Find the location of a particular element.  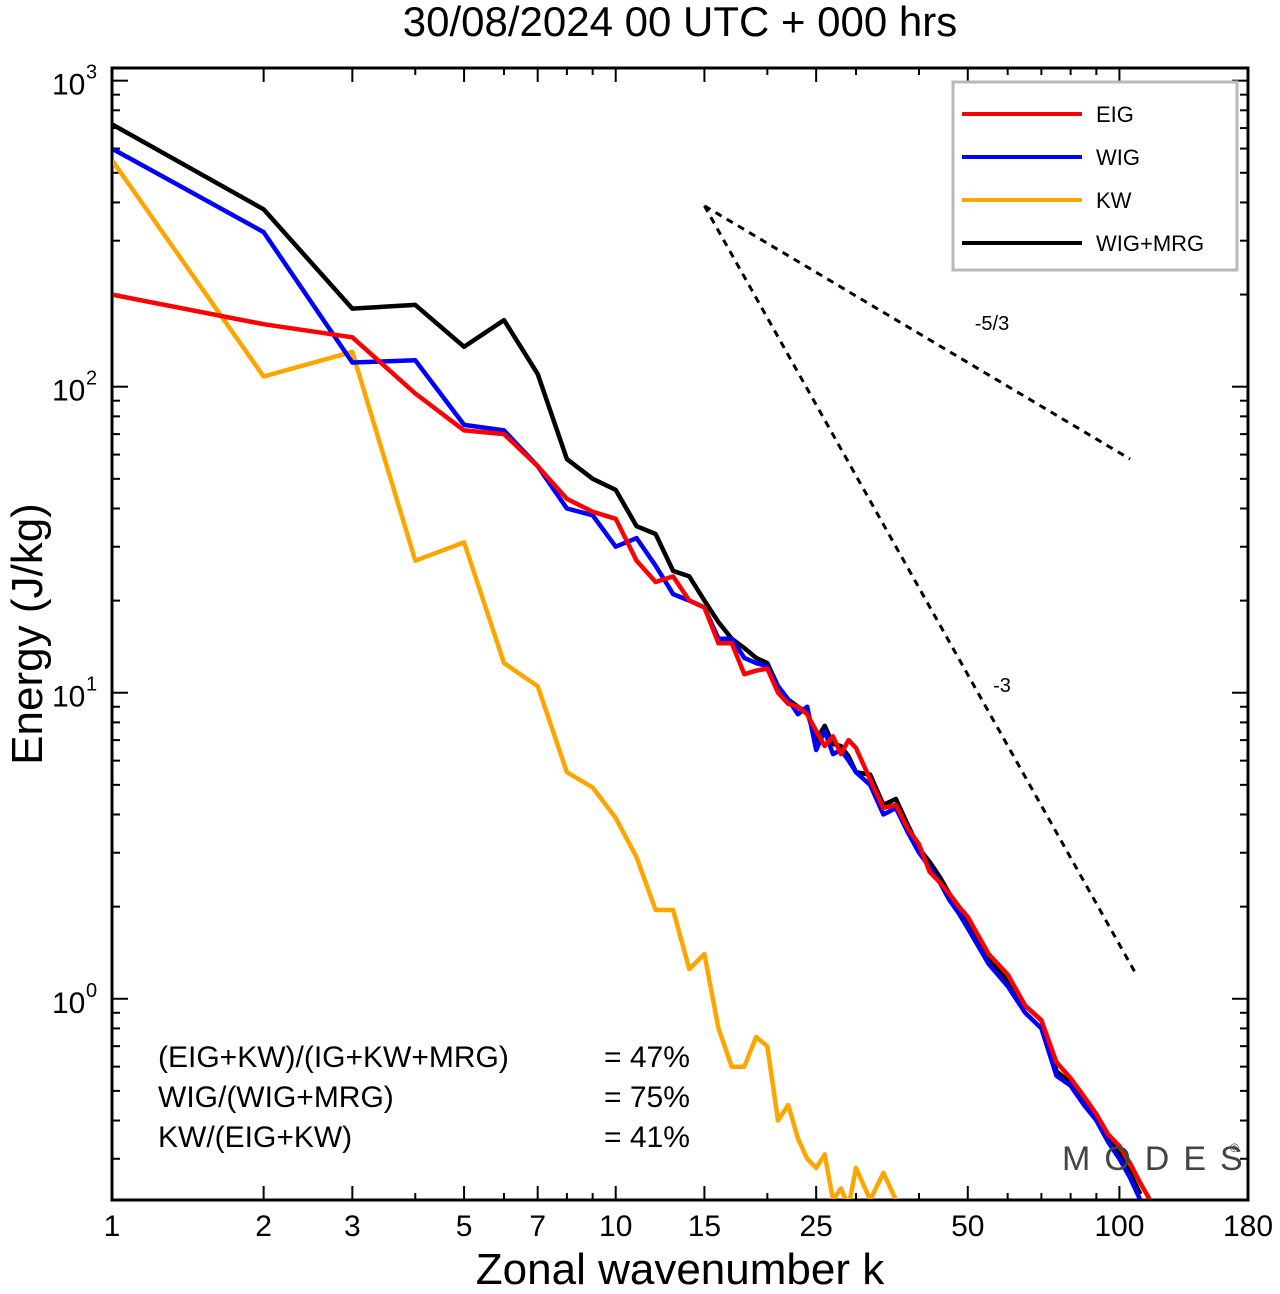

x-tick-label: 5 is located at coordinates (464, 1226).